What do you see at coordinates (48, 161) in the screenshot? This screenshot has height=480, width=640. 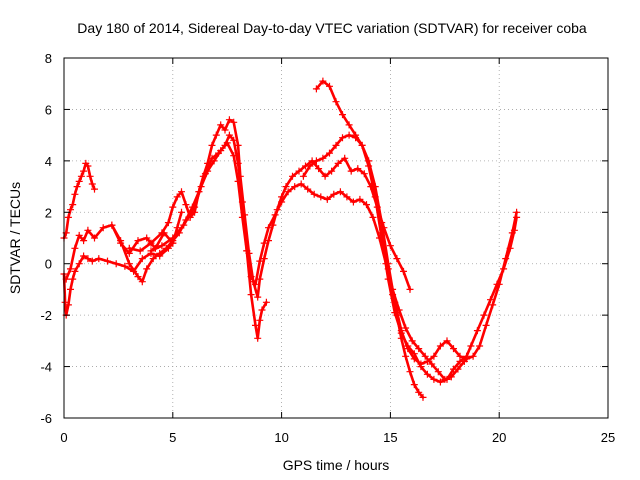 I see `y-tick-label: 4` at bounding box center [48, 161].